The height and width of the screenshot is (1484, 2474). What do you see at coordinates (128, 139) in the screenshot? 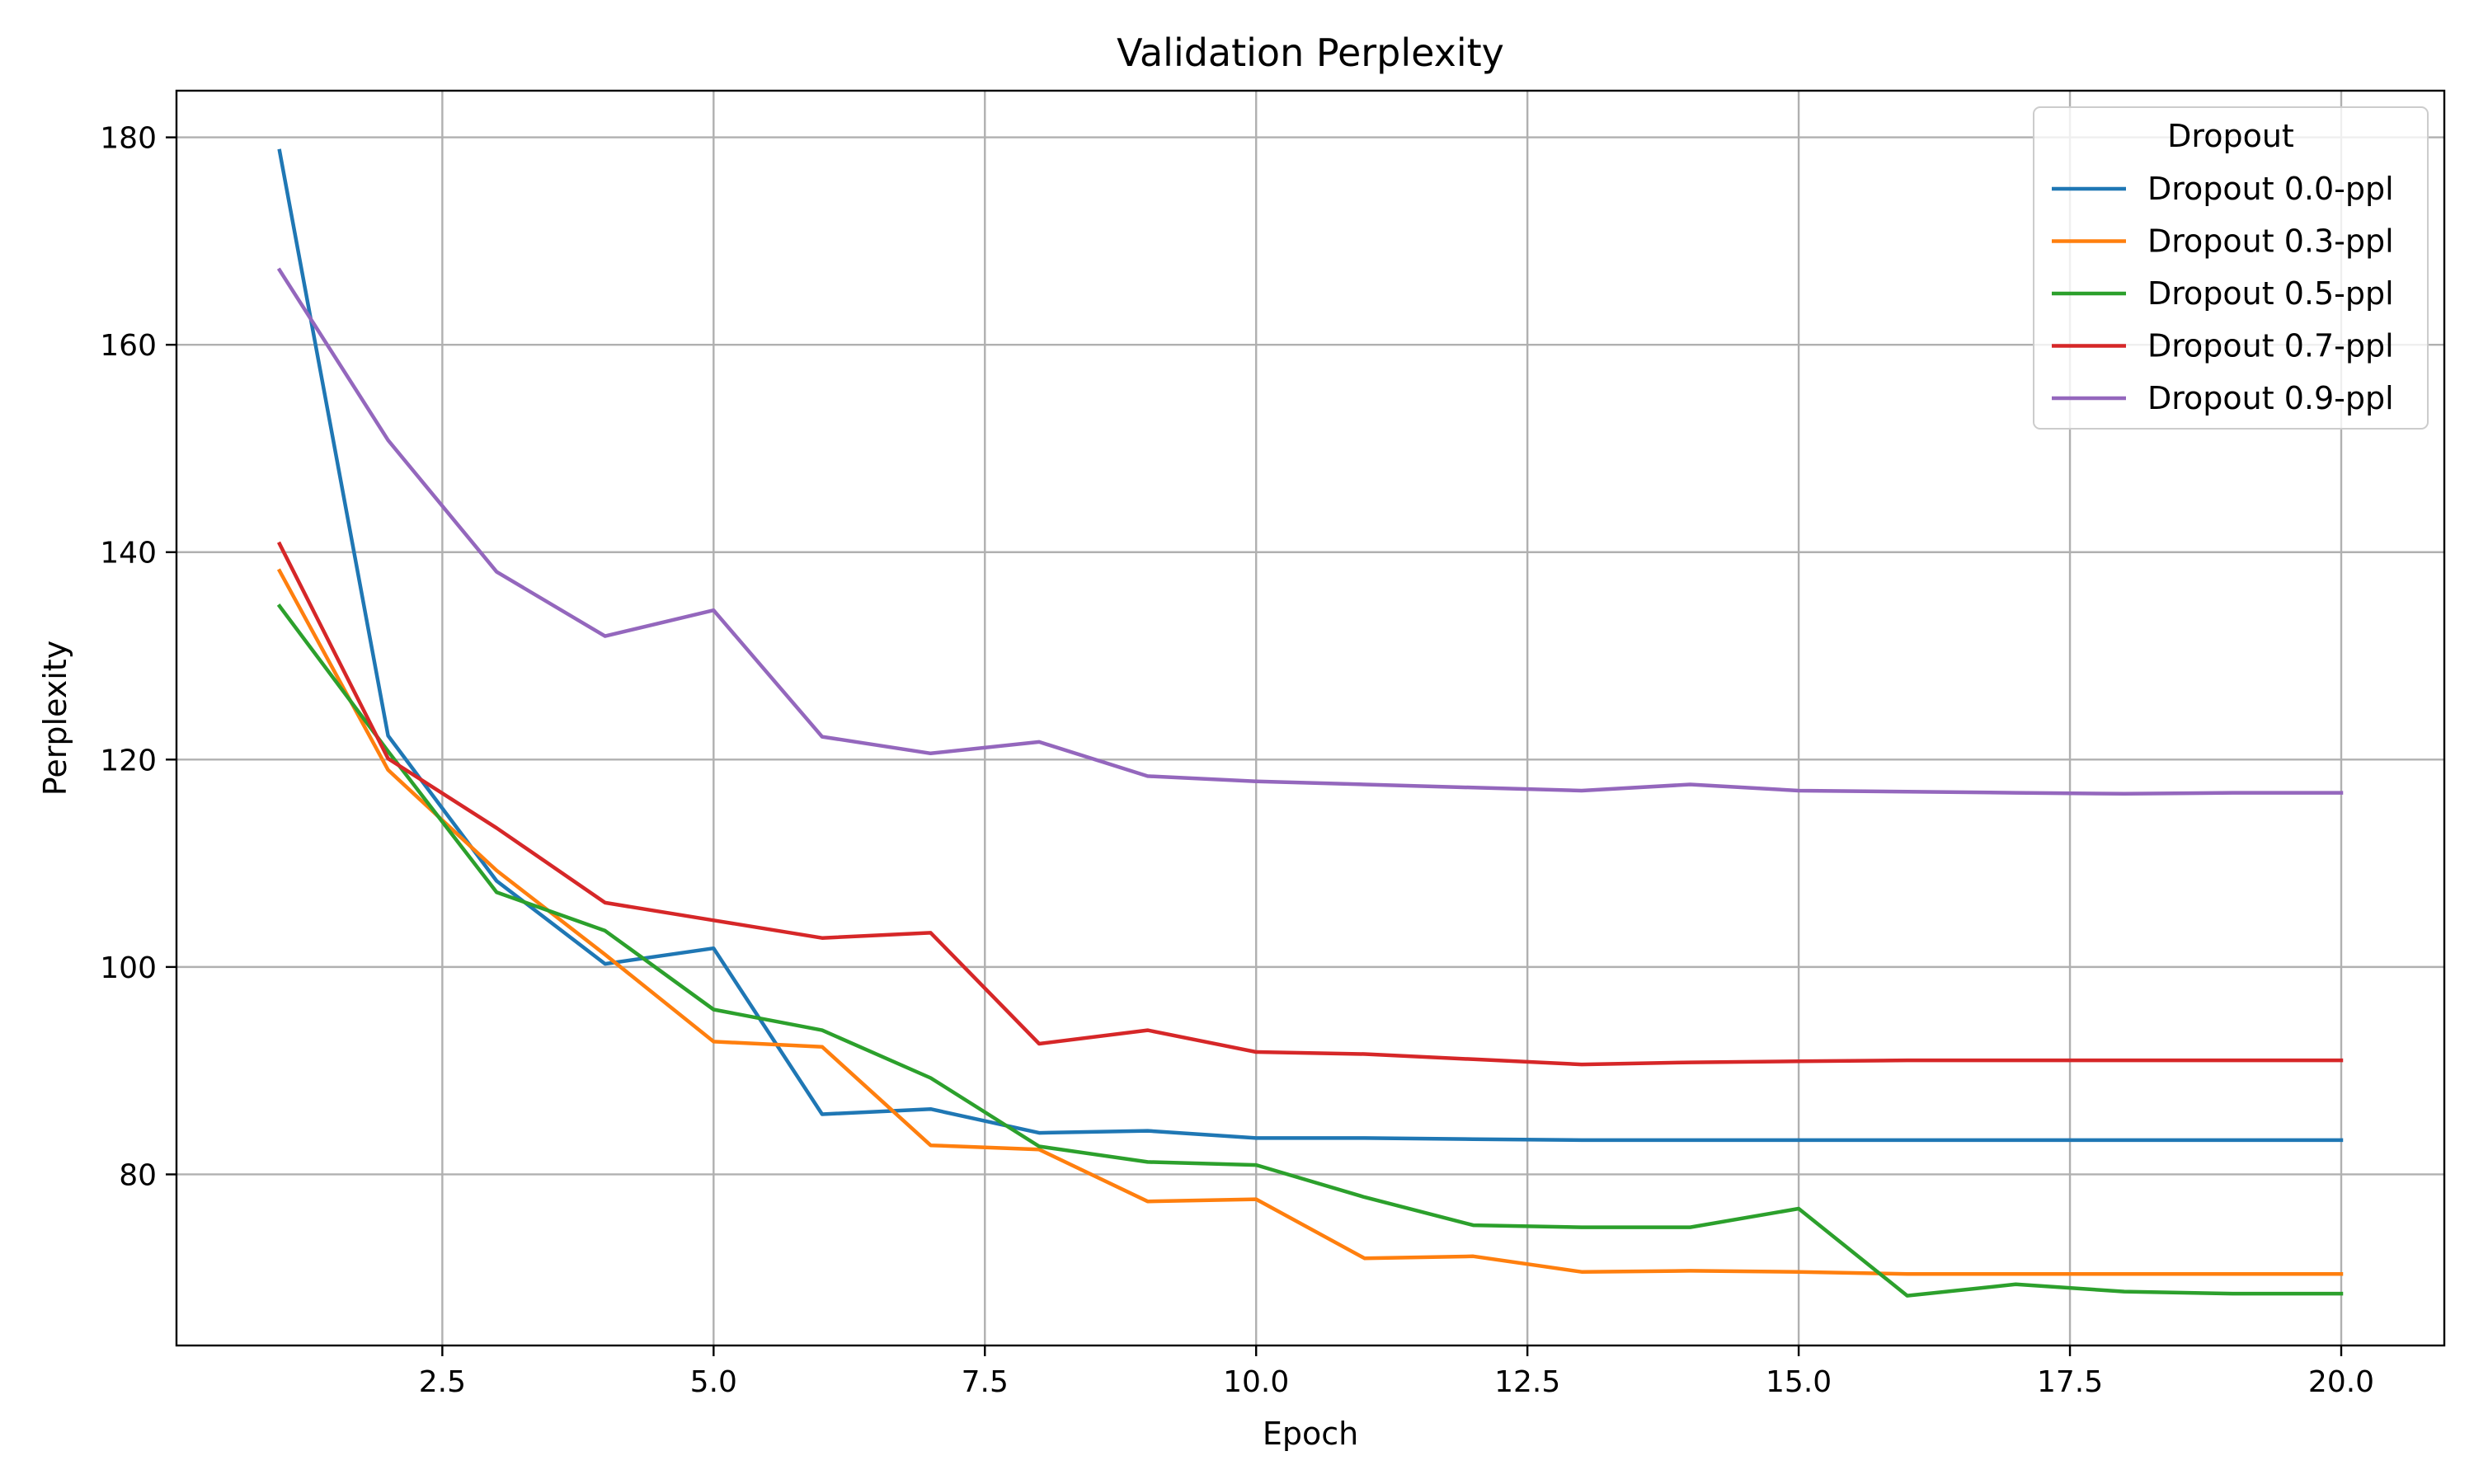
I see `y-tick-label: 180` at bounding box center [128, 139].